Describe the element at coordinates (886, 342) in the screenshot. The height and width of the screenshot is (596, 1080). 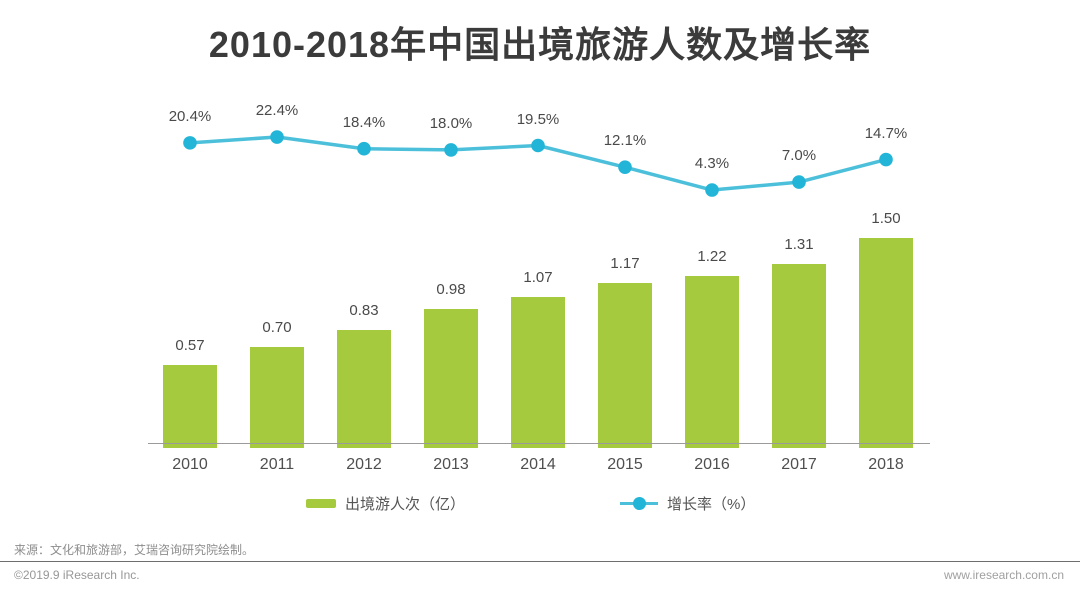
I see `bar-2018` at that location.